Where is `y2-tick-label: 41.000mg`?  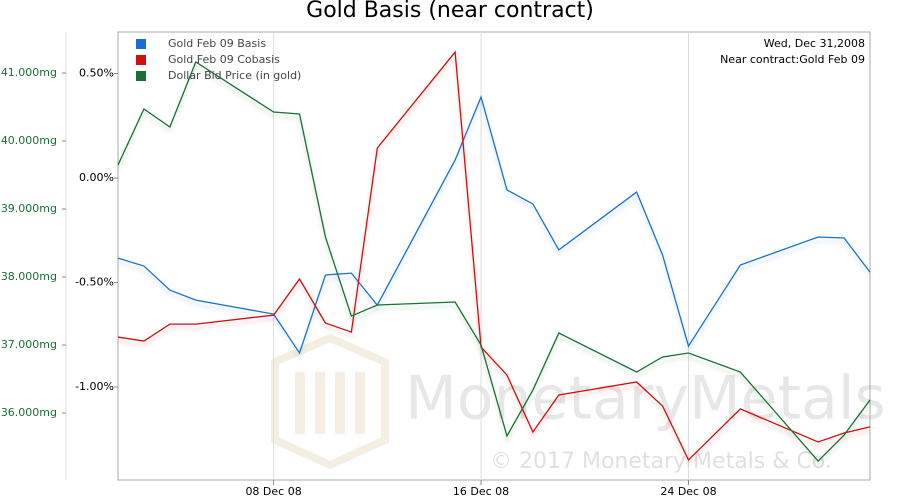
y2-tick-label: 41.000mg is located at coordinates (29, 72).